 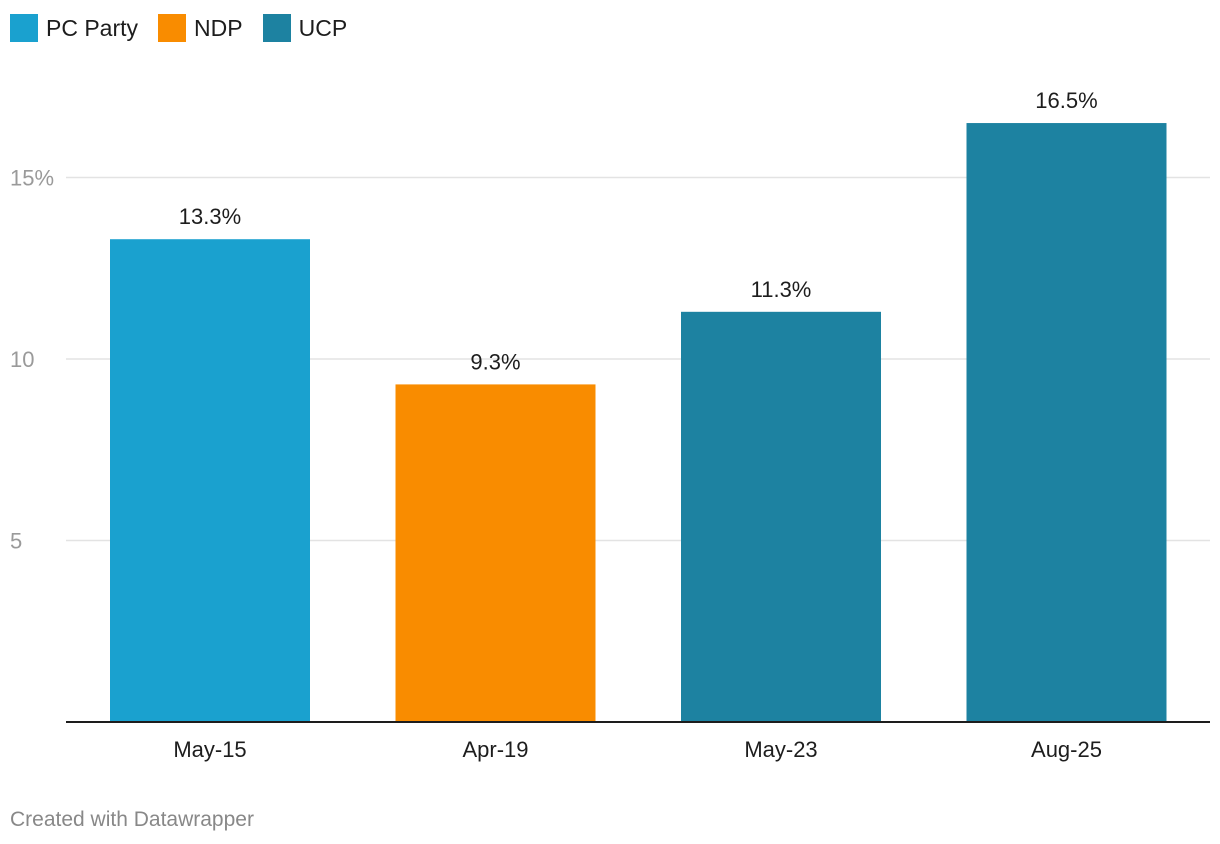 What do you see at coordinates (495, 749) in the screenshot?
I see `x-tick-label: Apr-19` at bounding box center [495, 749].